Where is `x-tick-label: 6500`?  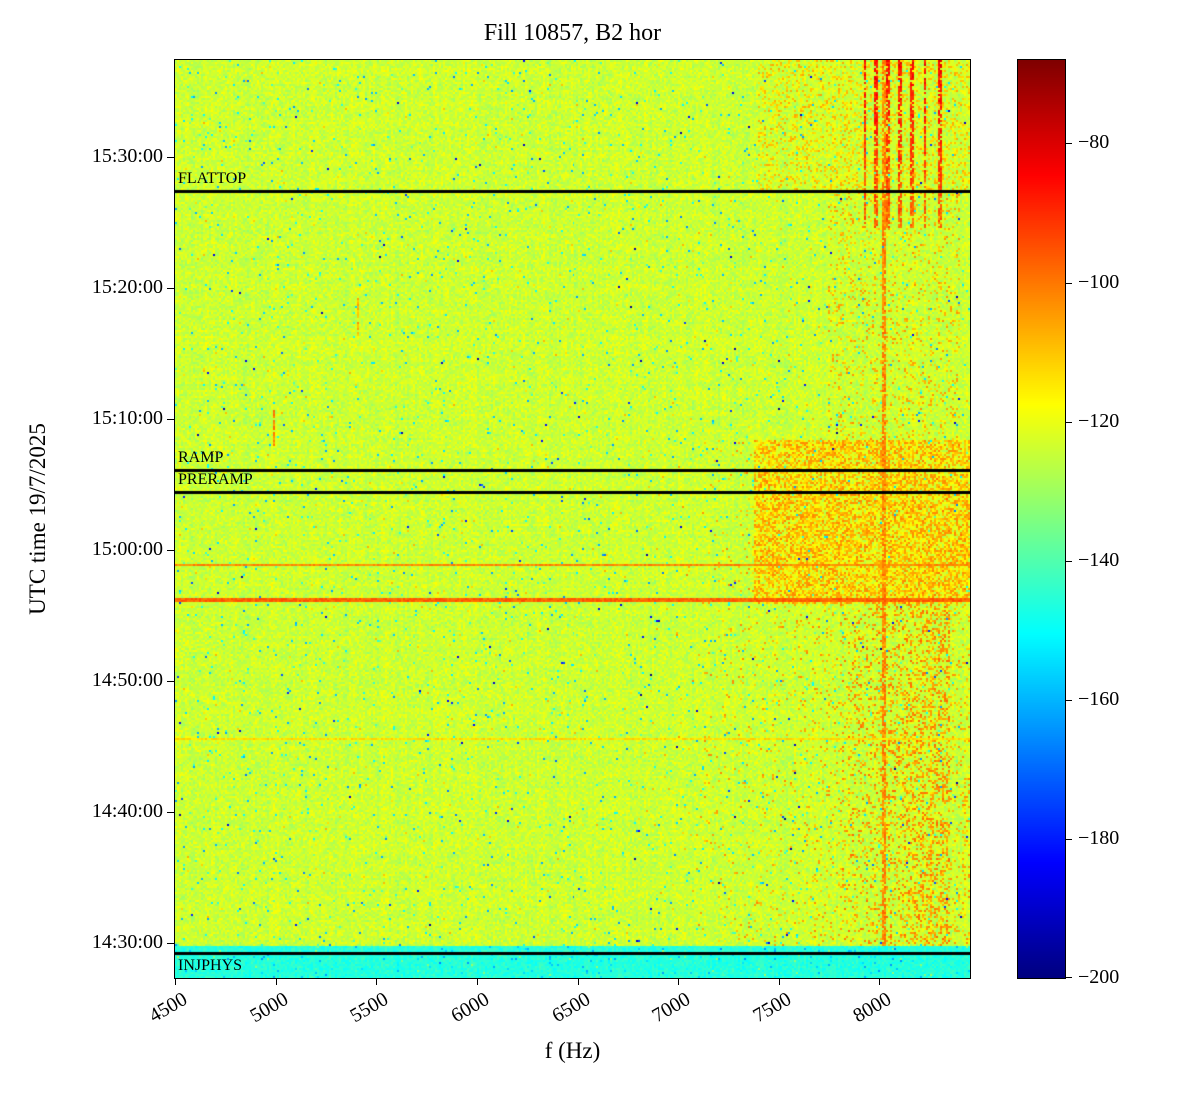
x-tick-label: 6500 is located at coordinates (570, 1008).